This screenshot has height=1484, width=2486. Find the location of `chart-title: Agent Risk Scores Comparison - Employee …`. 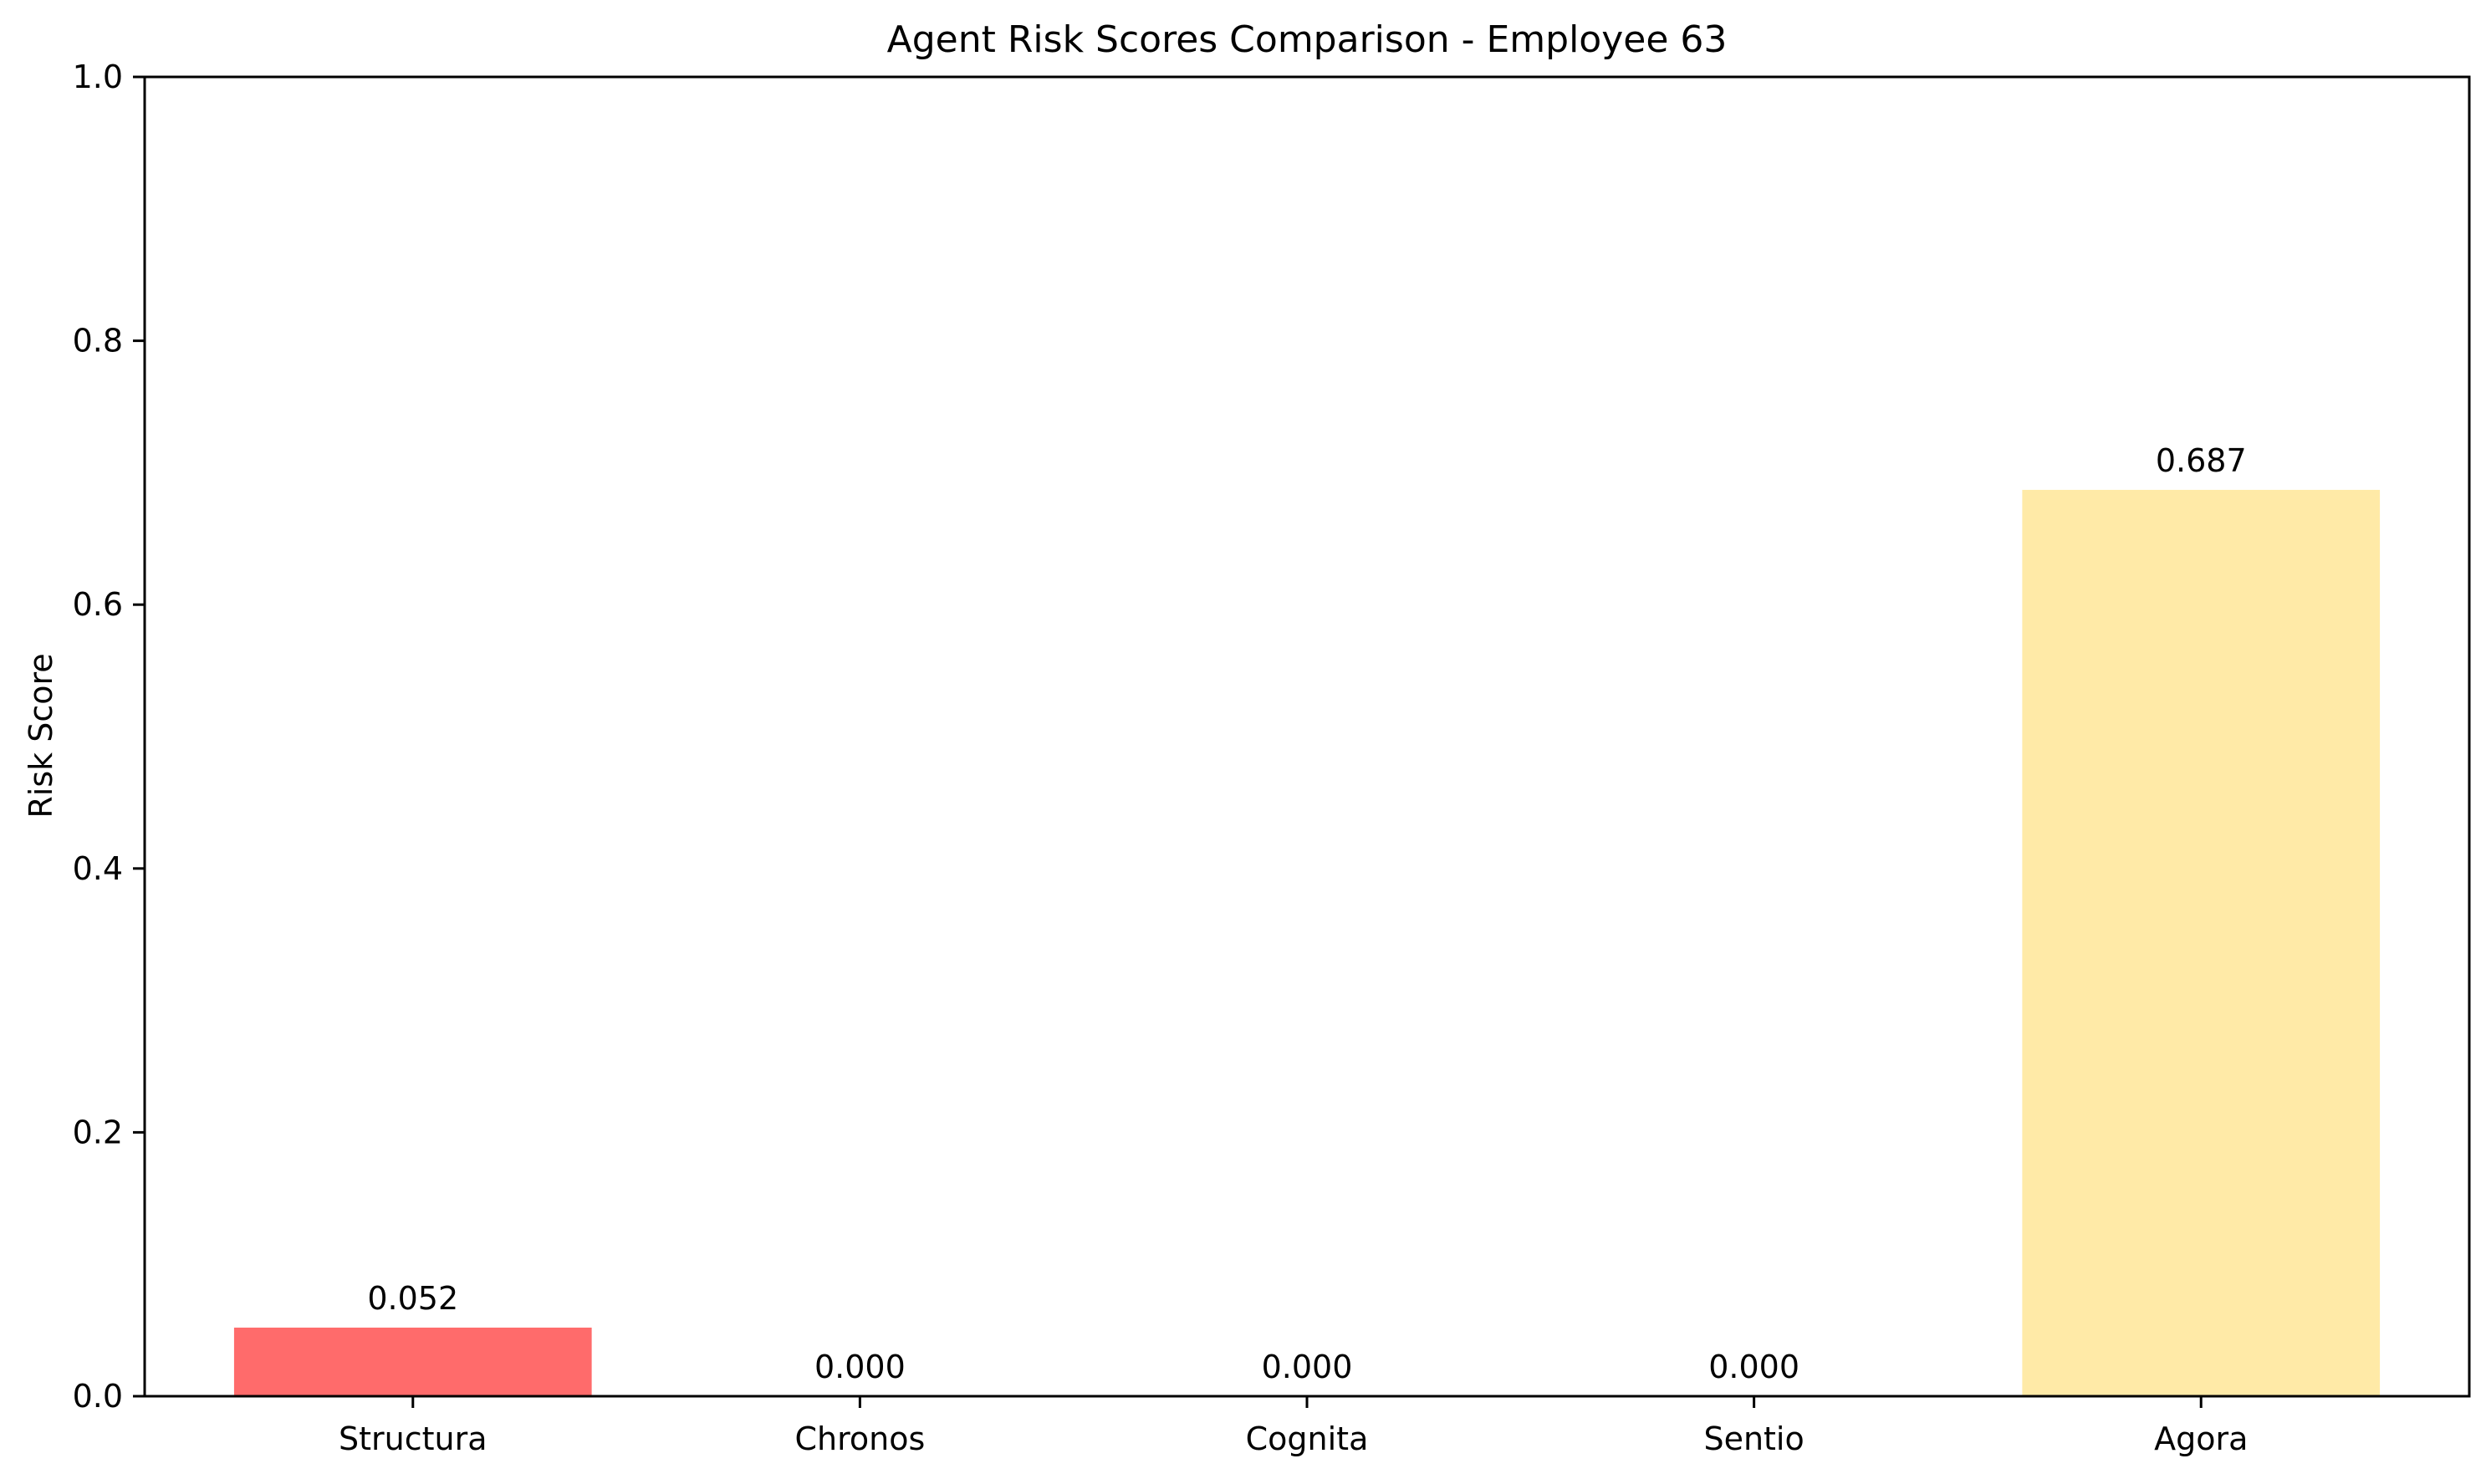

chart-title: Agent Risk Scores Comparison - Employee … is located at coordinates (1307, 39).